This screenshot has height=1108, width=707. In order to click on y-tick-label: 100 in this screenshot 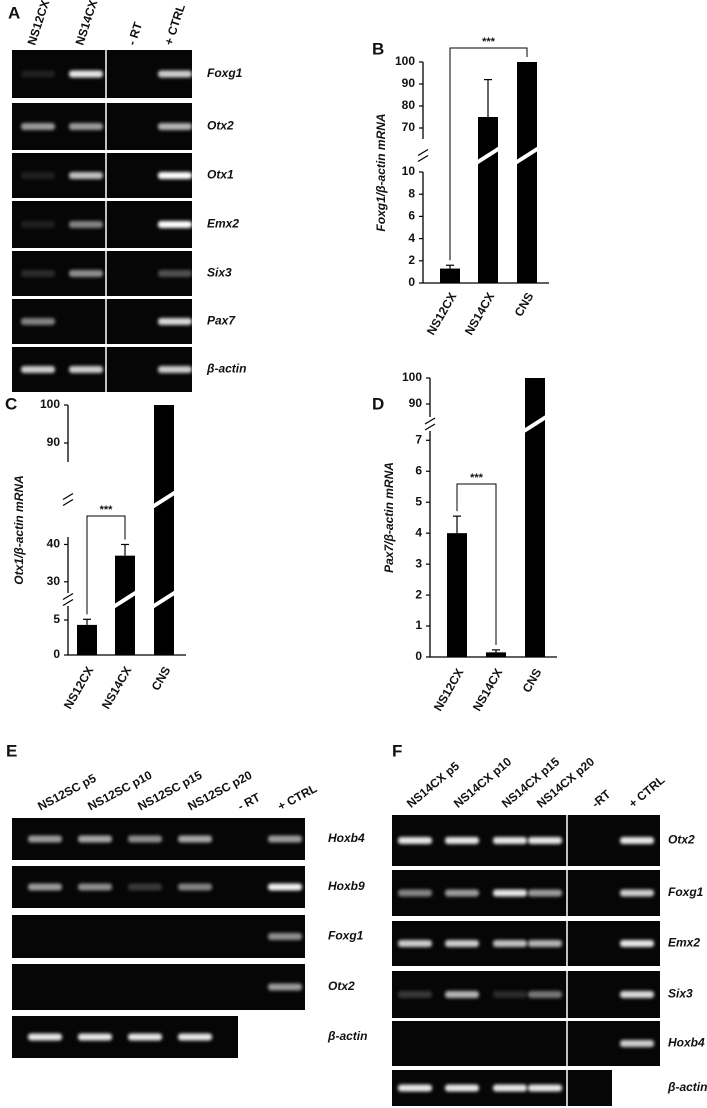, I will do `click(412, 377)`.